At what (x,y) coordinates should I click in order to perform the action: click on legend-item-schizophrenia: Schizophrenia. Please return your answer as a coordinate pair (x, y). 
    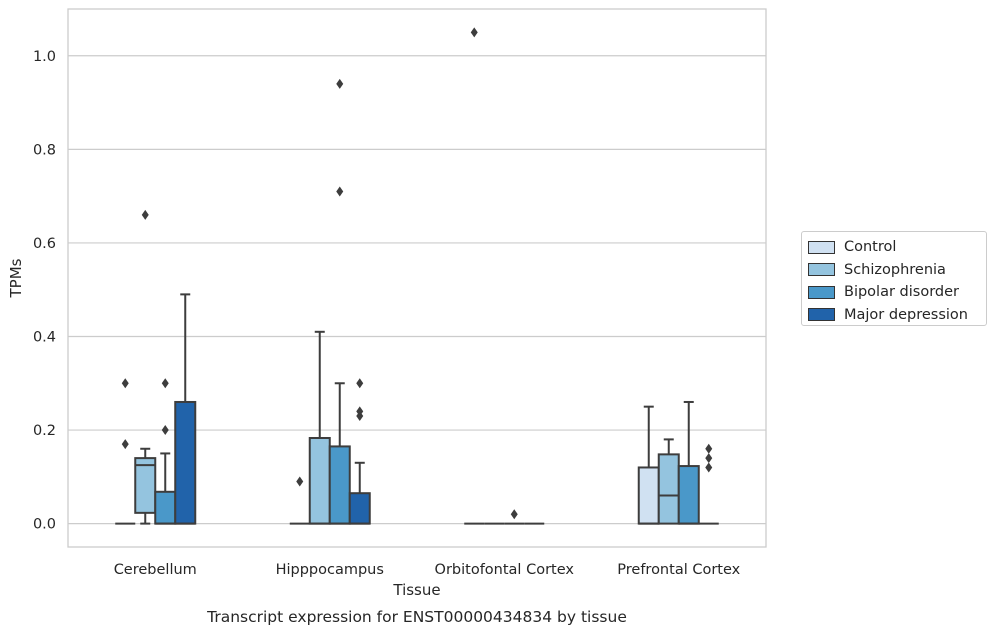
    Looking at the image, I should click on (897, 270).